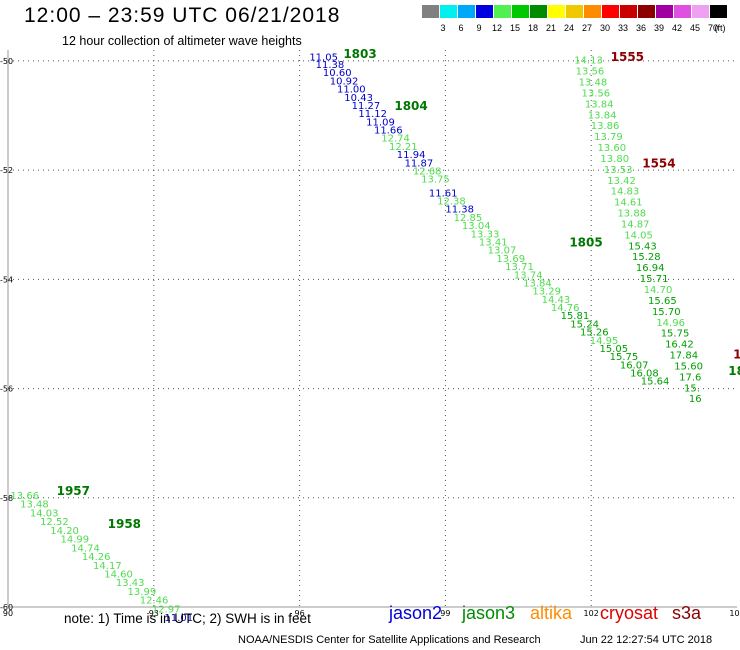 This screenshot has height=650, width=740. Describe the element at coordinates (107, 566) in the screenshot. I see `wave-height-value: 14.17` at that location.